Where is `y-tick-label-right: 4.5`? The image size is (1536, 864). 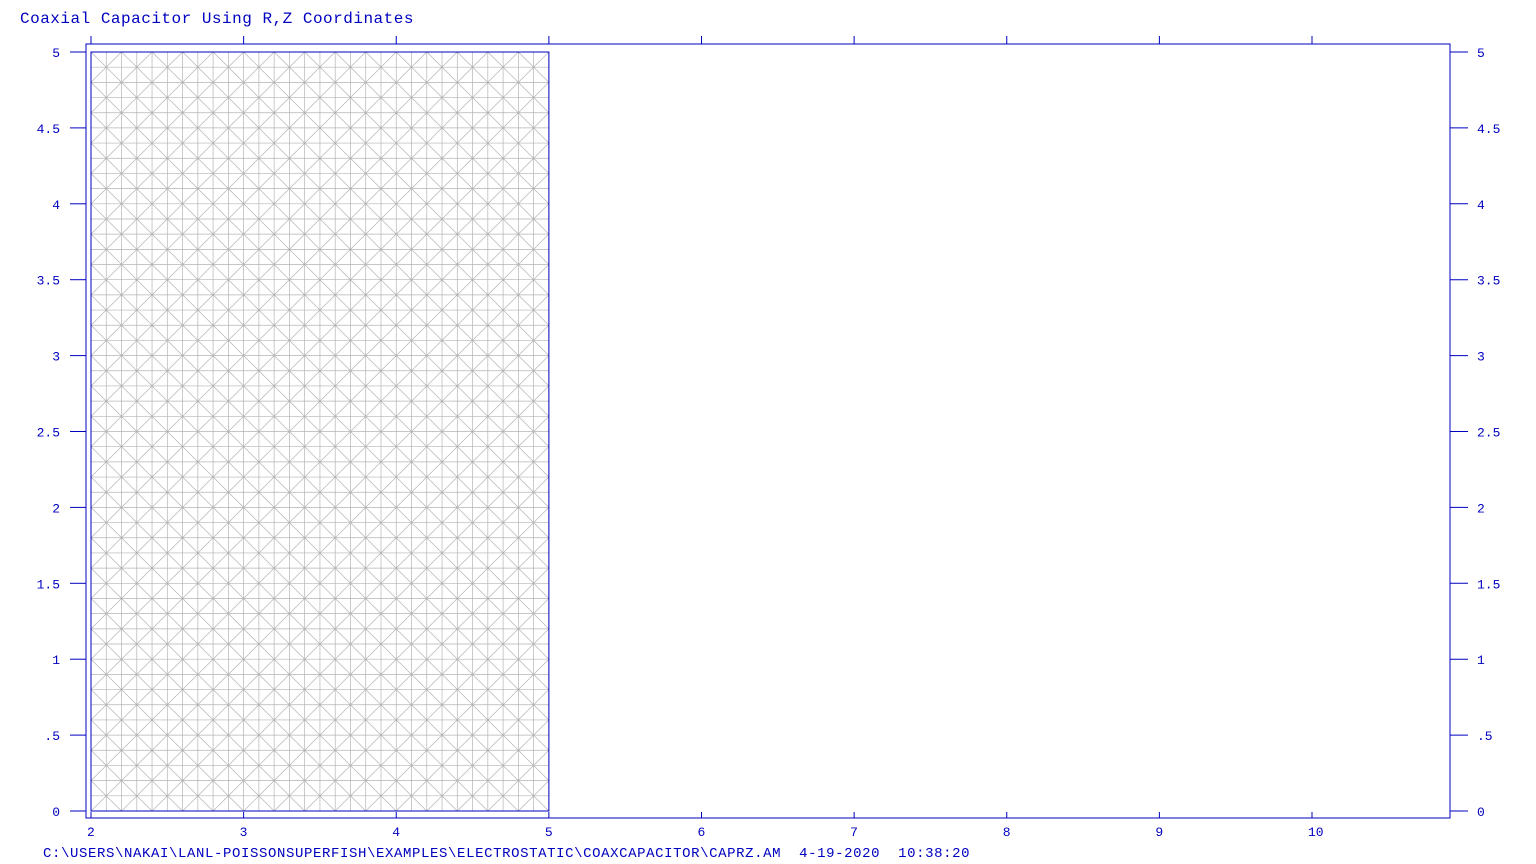 y-tick-label-right: 4.5 is located at coordinates (1488, 129).